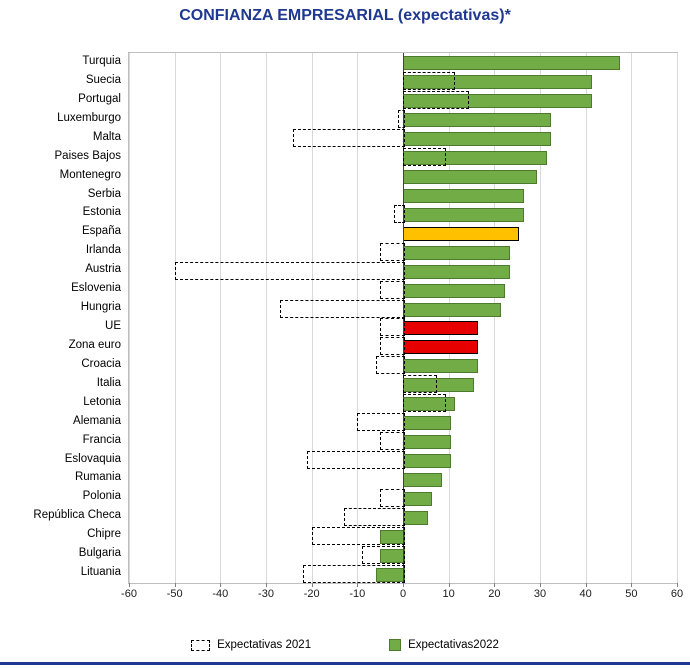 The width and height of the screenshot is (690, 669). Describe the element at coordinates (311, 594) in the screenshot. I see `x-tick-label: -20` at that location.